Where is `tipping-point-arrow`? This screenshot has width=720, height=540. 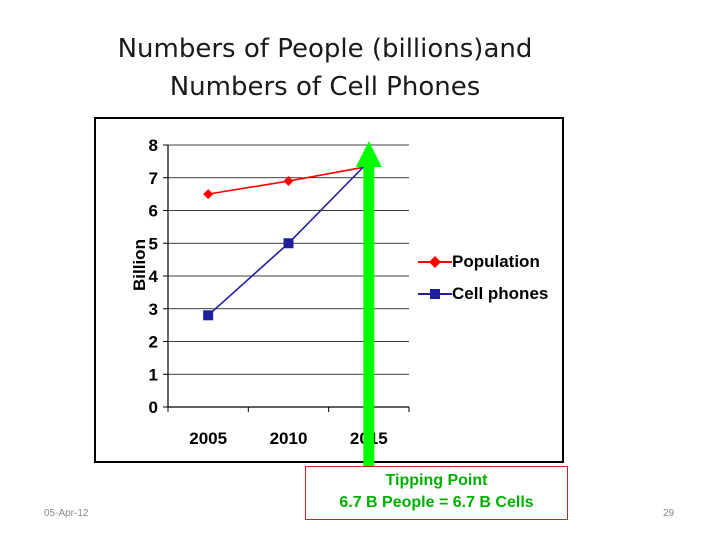
tipping-point-arrow is located at coordinates (368, 304).